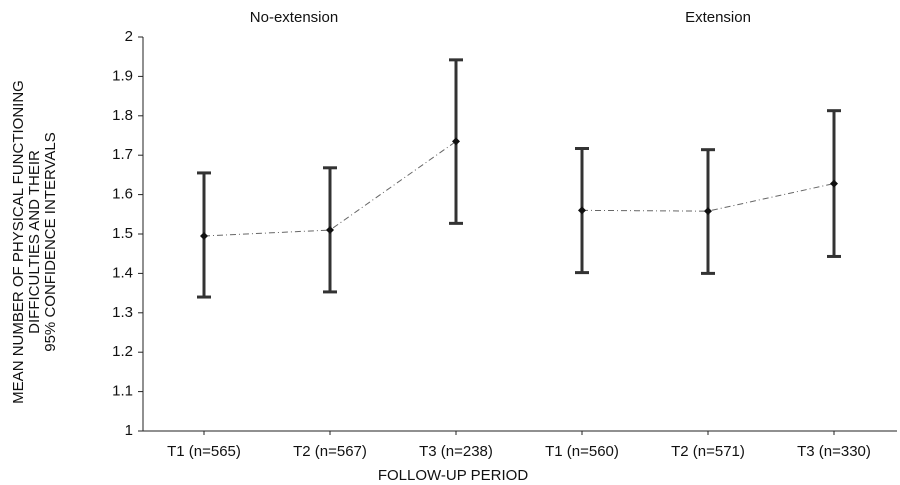  What do you see at coordinates (582, 451) in the screenshot?
I see `x-tick-label: T1 (n=560)` at bounding box center [582, 451].